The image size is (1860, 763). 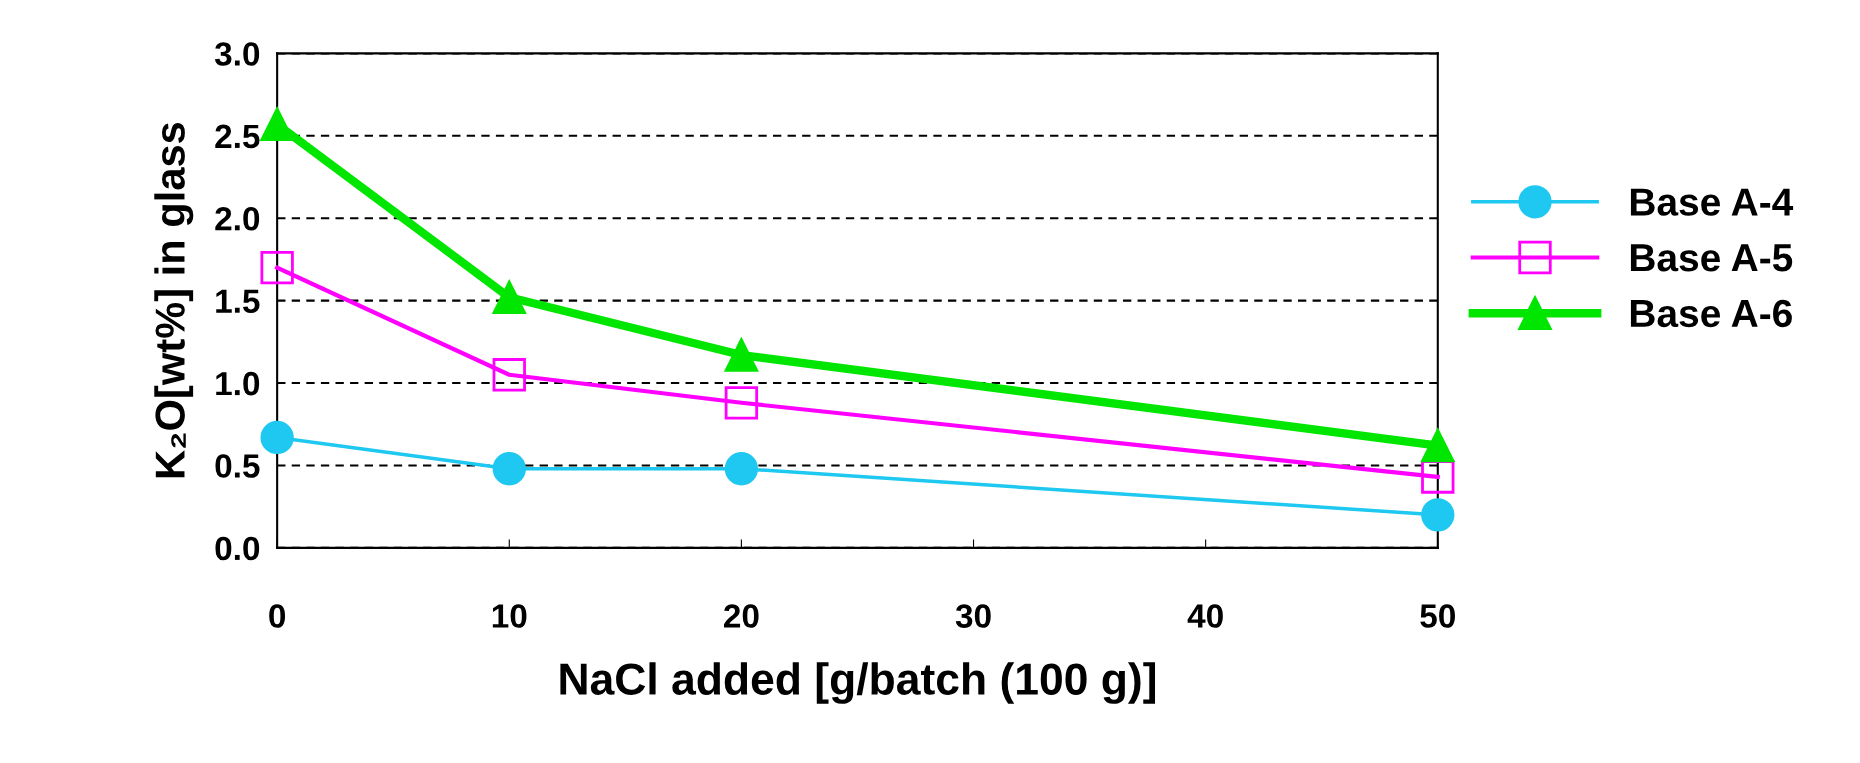 What do you see at coordinates (509, 616) in the screenshot?
I see `x-tick-label: 10` at bounding box center [509, 616].